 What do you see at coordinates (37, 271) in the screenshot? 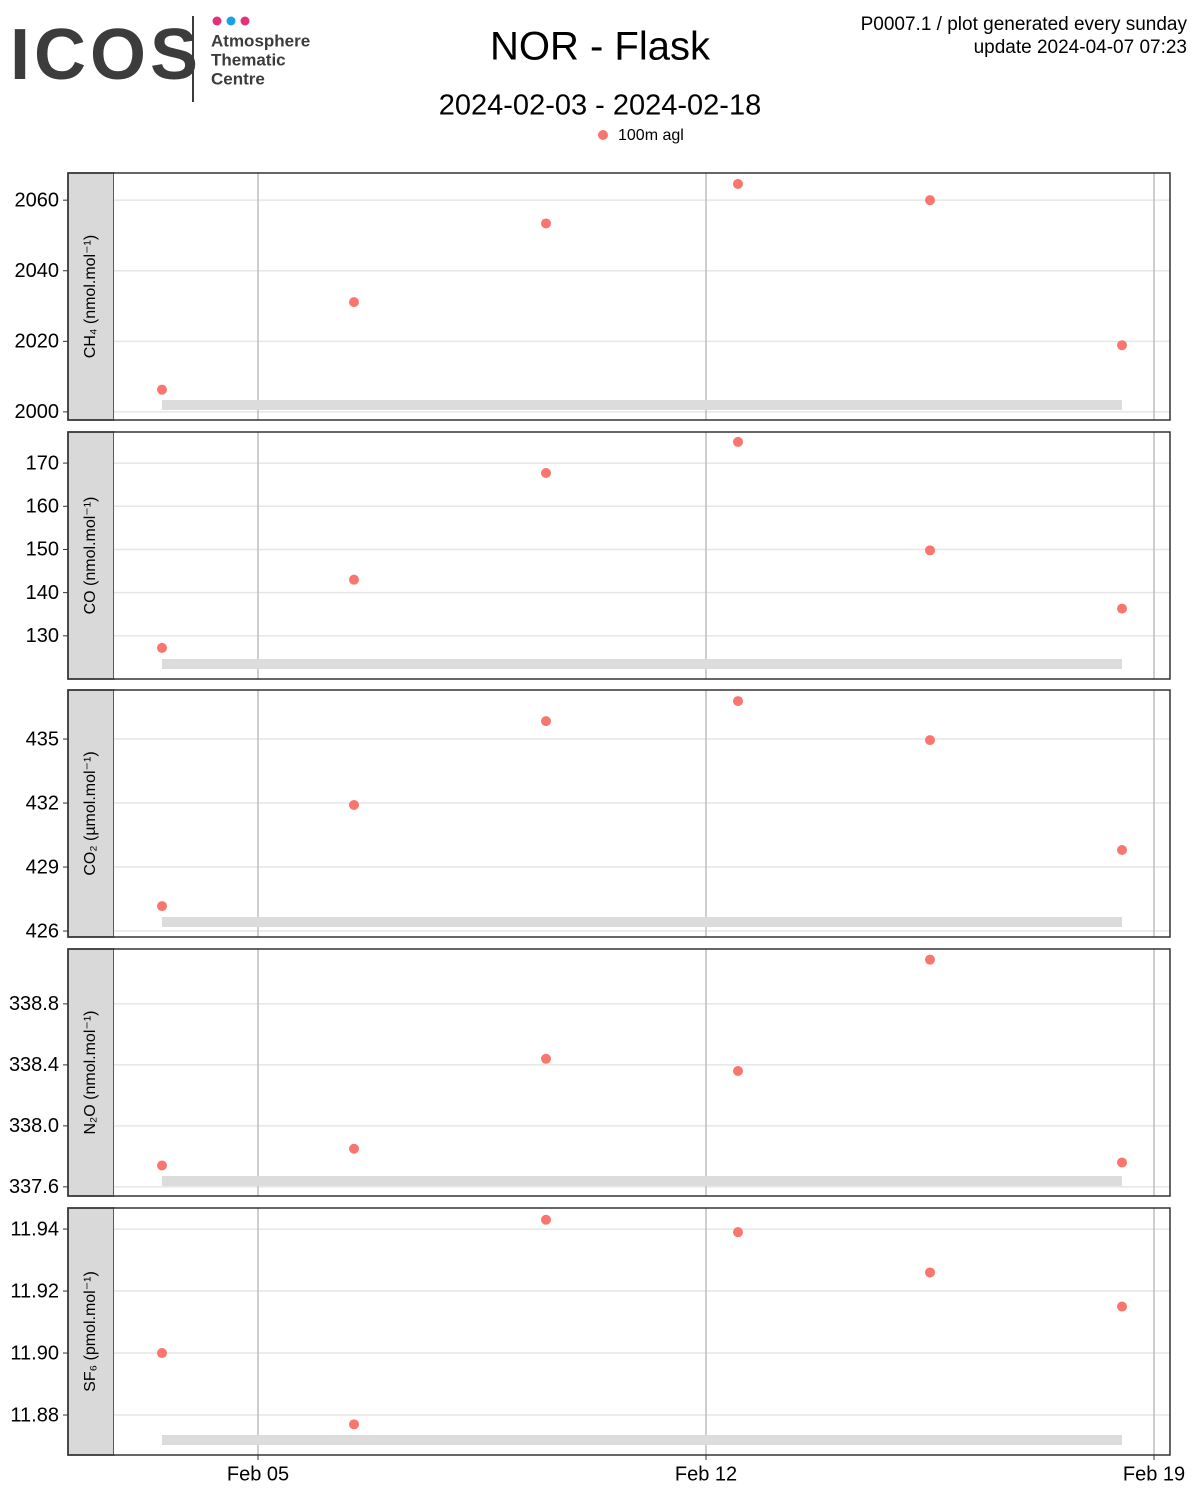
I see `y-tick-label: 2040` at bounding box center [37, 271].